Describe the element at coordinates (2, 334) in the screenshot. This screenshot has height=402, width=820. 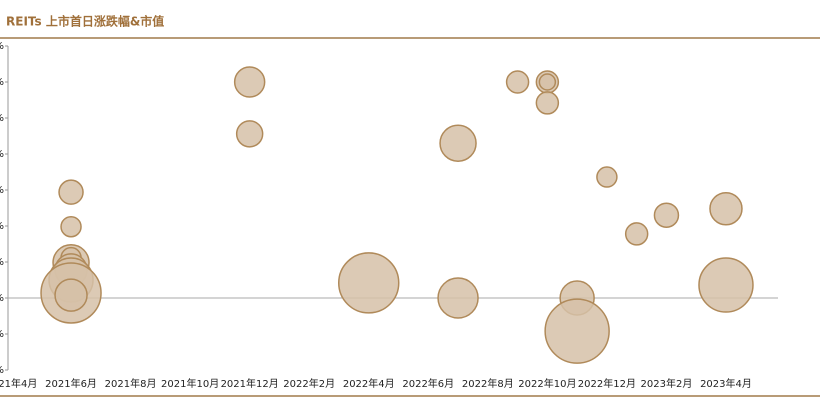
I see `y-tick-label: -5%` at that location.